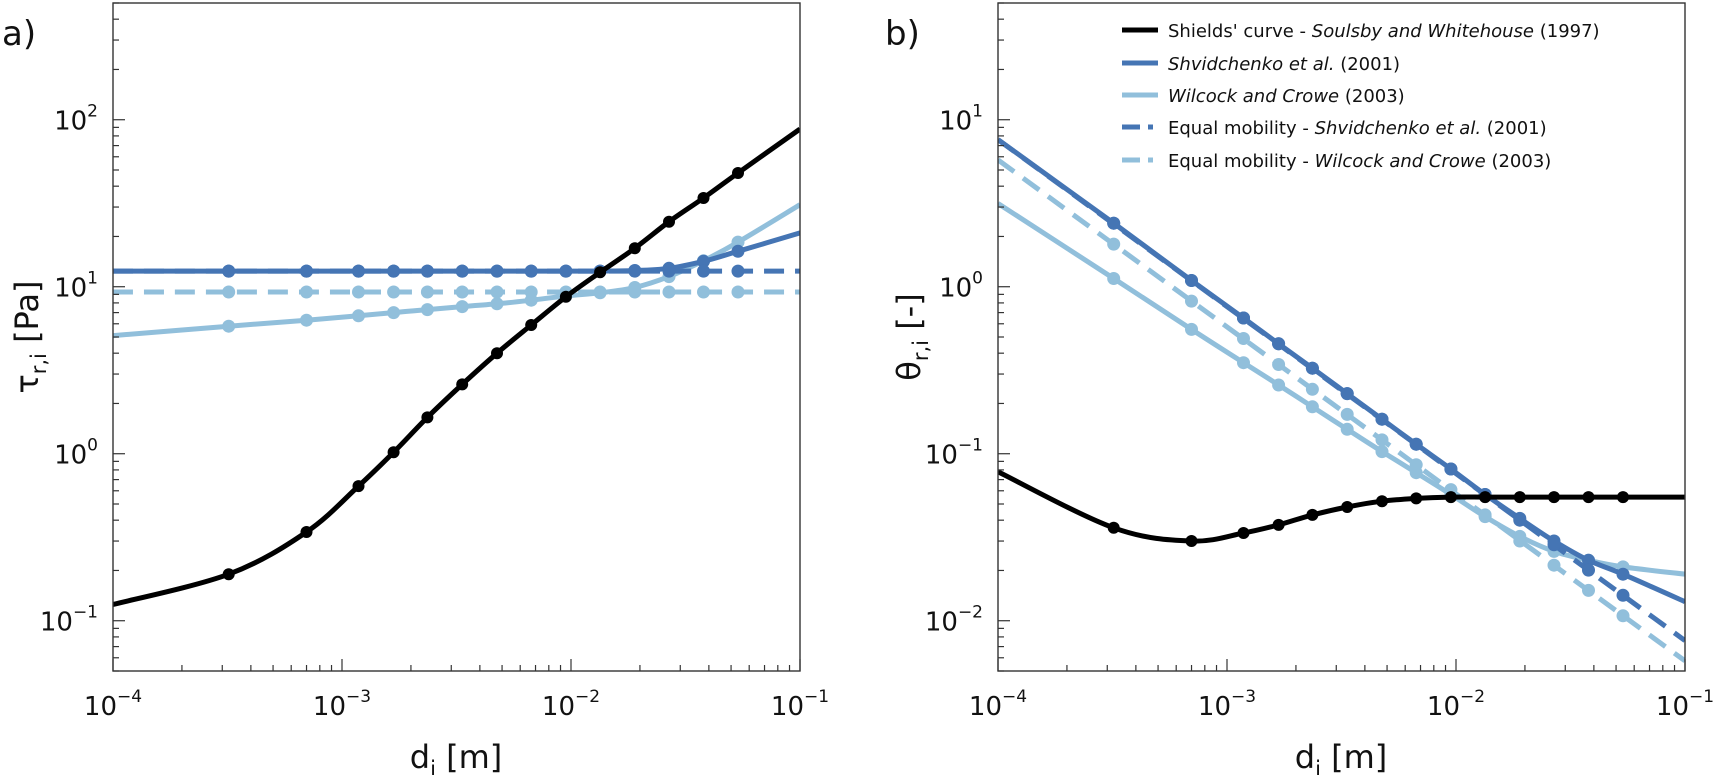 This screenshot has width=1716, height=775. I want to click on x-tick-label: 10⁻⁴, so click(998, 704).